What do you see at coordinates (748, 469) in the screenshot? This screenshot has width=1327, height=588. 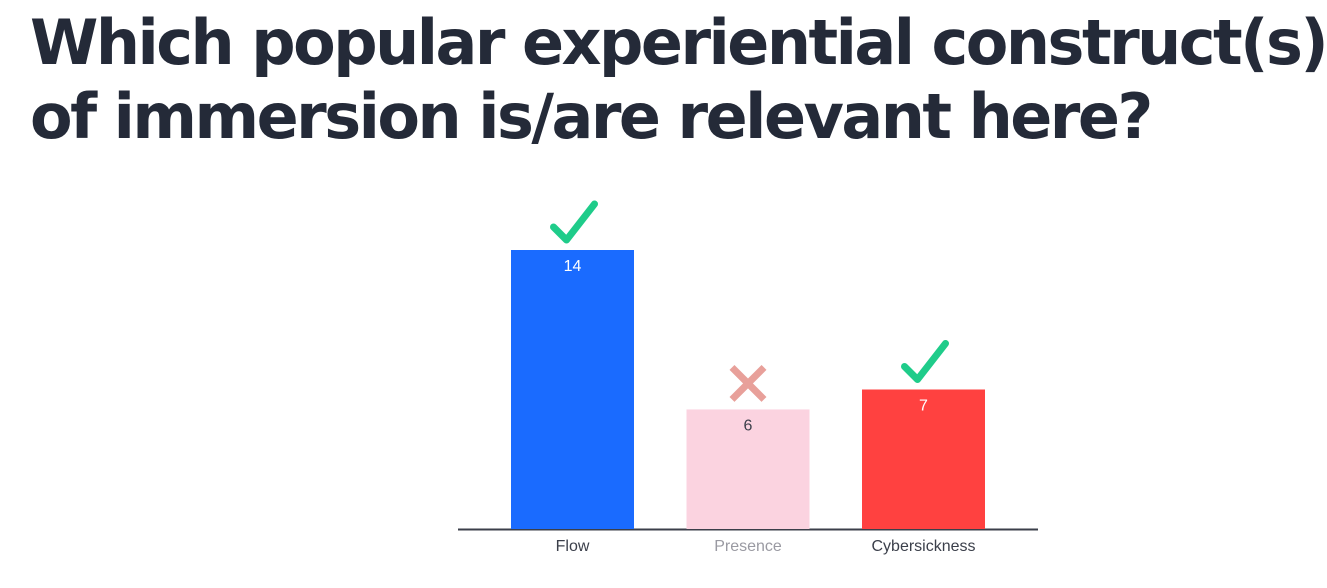 I see `bar-presence` at bounding box center [748, 469].